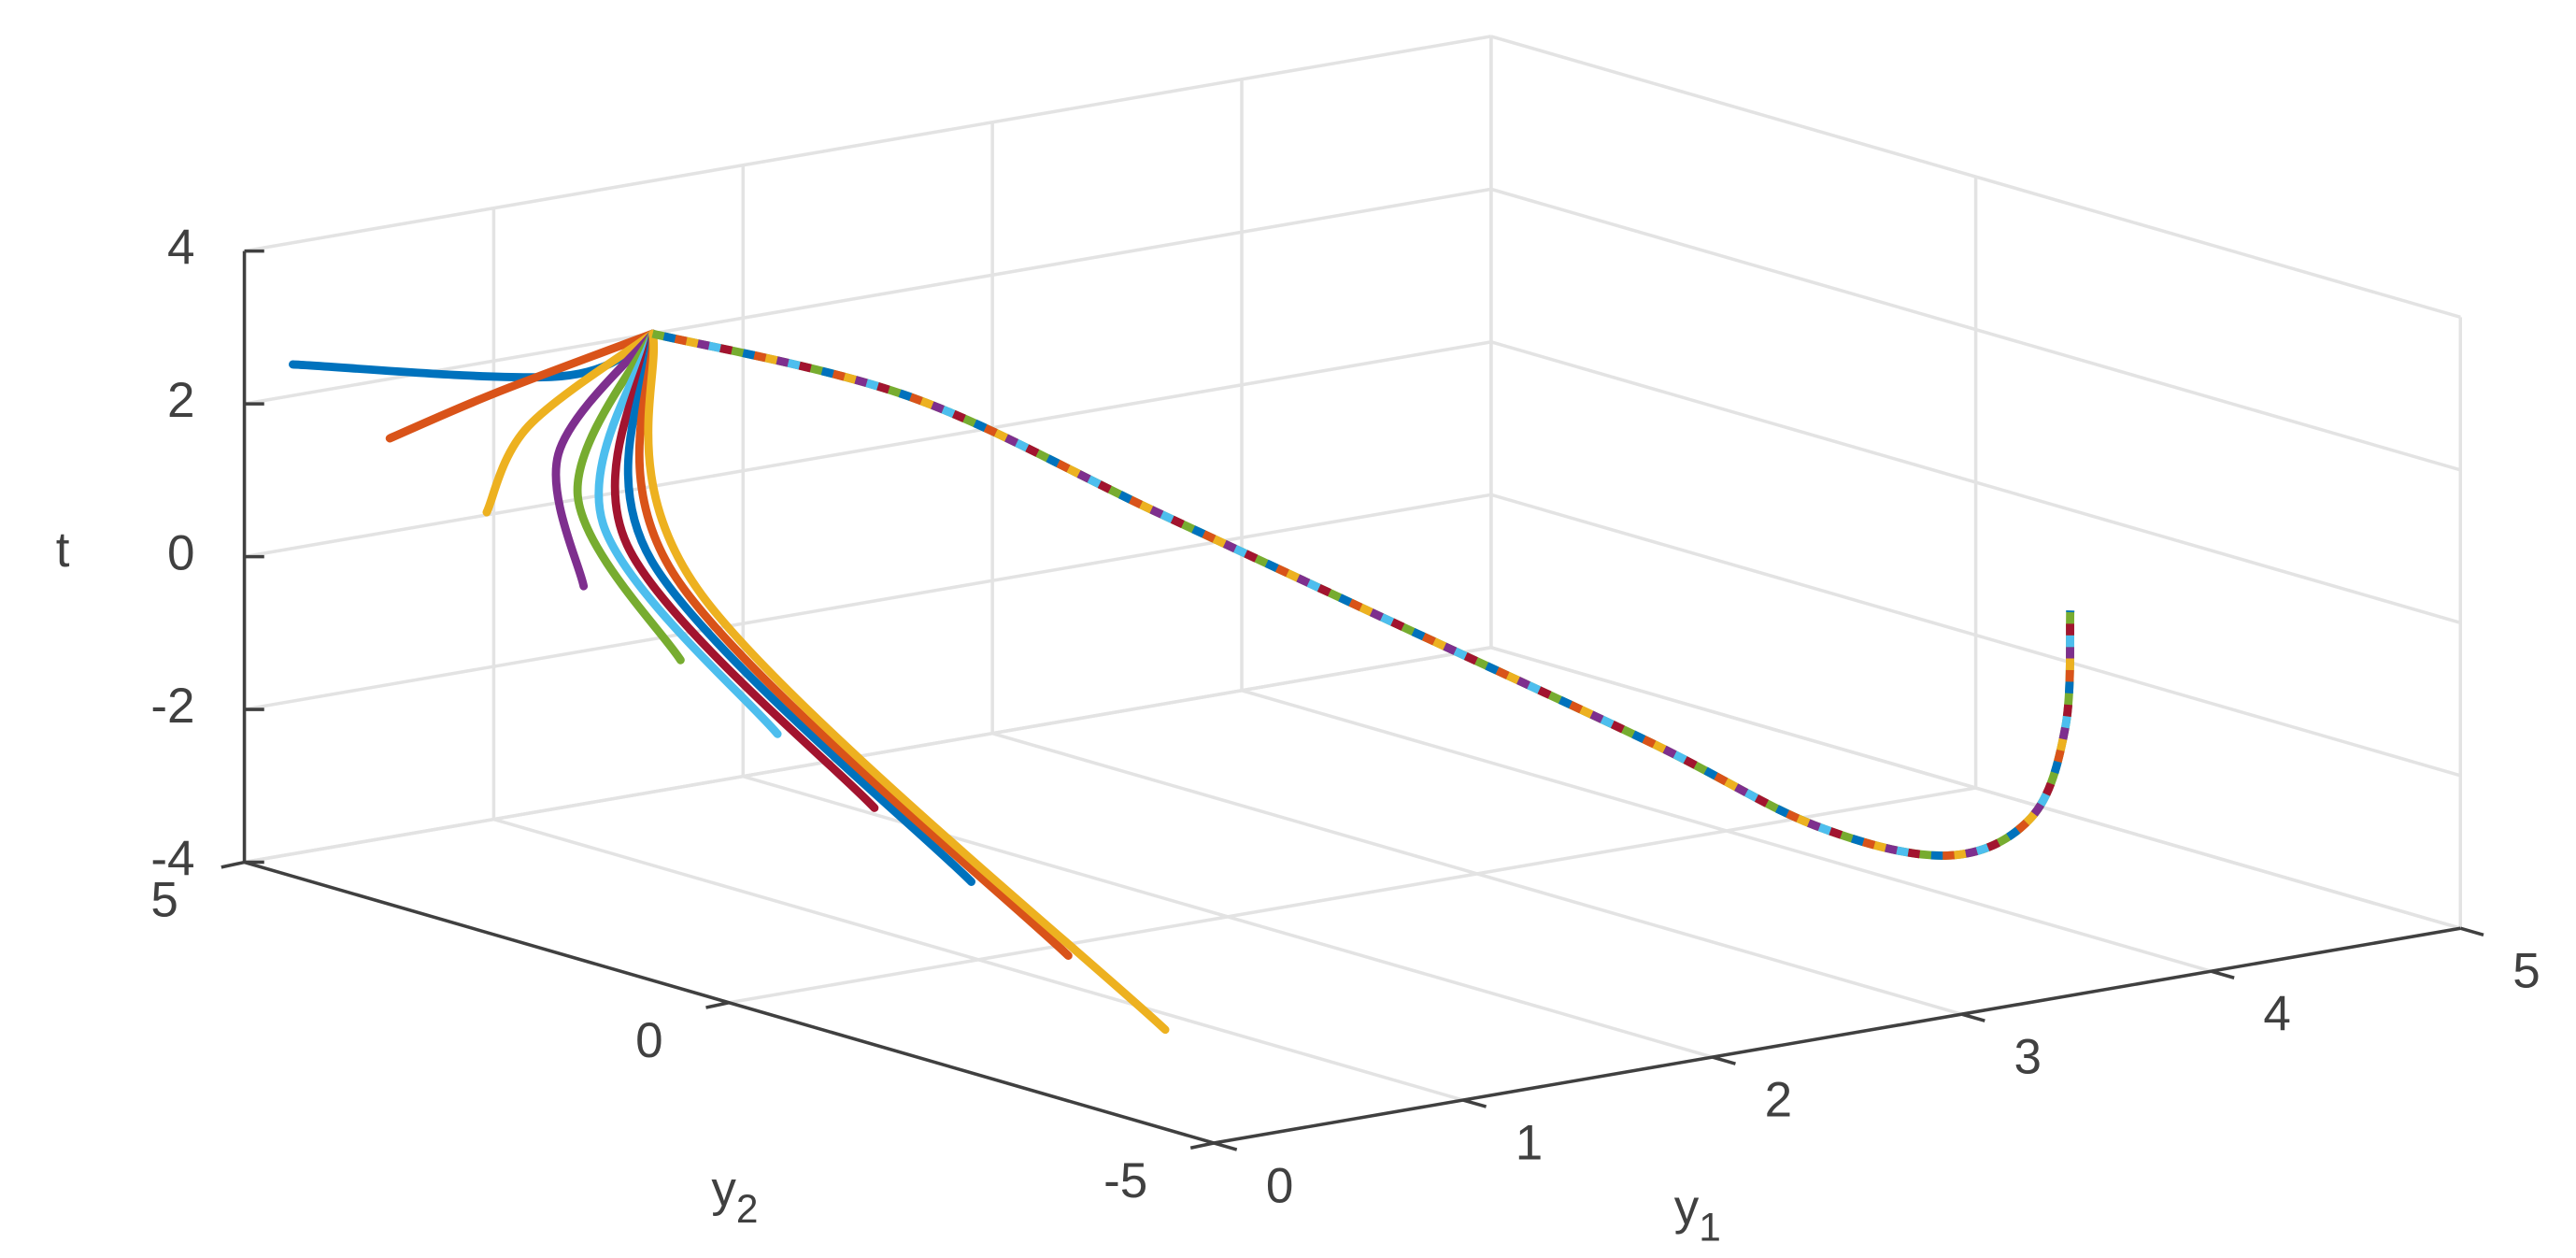 The image size is (2576, 1258). Describe the element at coordinates (2526, 971) in the screenshot. I see `x-tick-label: 5` at that location.